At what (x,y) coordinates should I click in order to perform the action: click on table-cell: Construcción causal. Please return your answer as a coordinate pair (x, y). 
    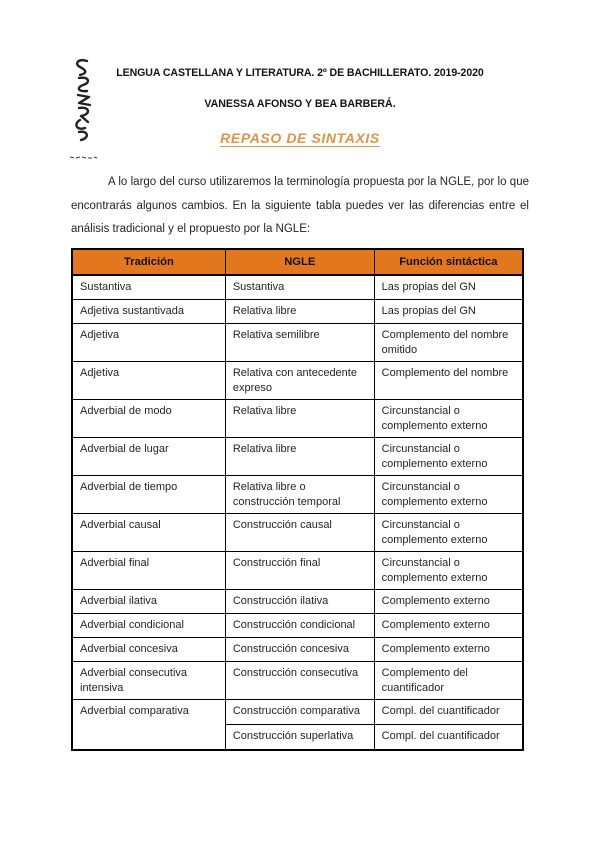
    Looking at the image, I should click on (299, 532).